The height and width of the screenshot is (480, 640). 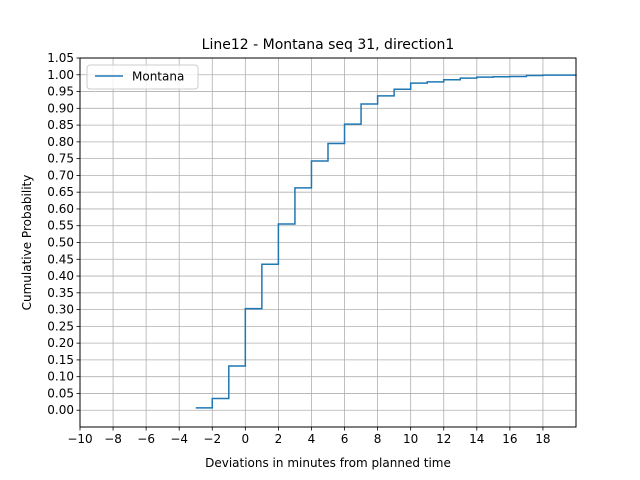 I want to click on y-tick-label: 1.00, so click(x=60, y=75).